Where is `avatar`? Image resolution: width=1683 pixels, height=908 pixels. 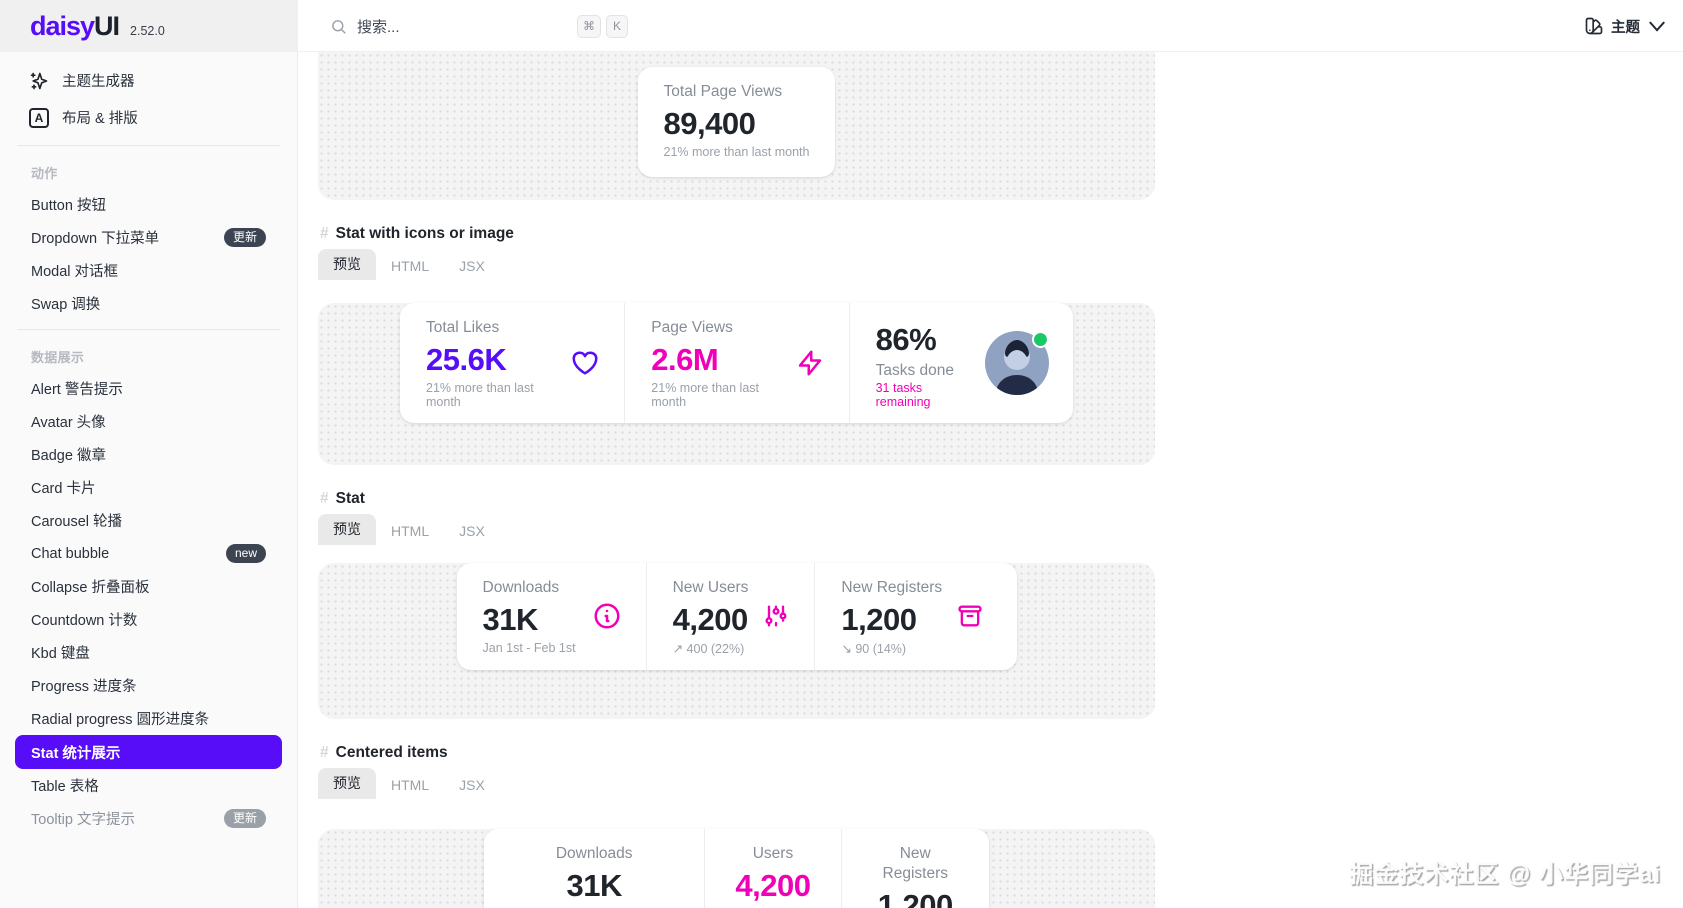
avatar is located at coordinates (1016, 362).